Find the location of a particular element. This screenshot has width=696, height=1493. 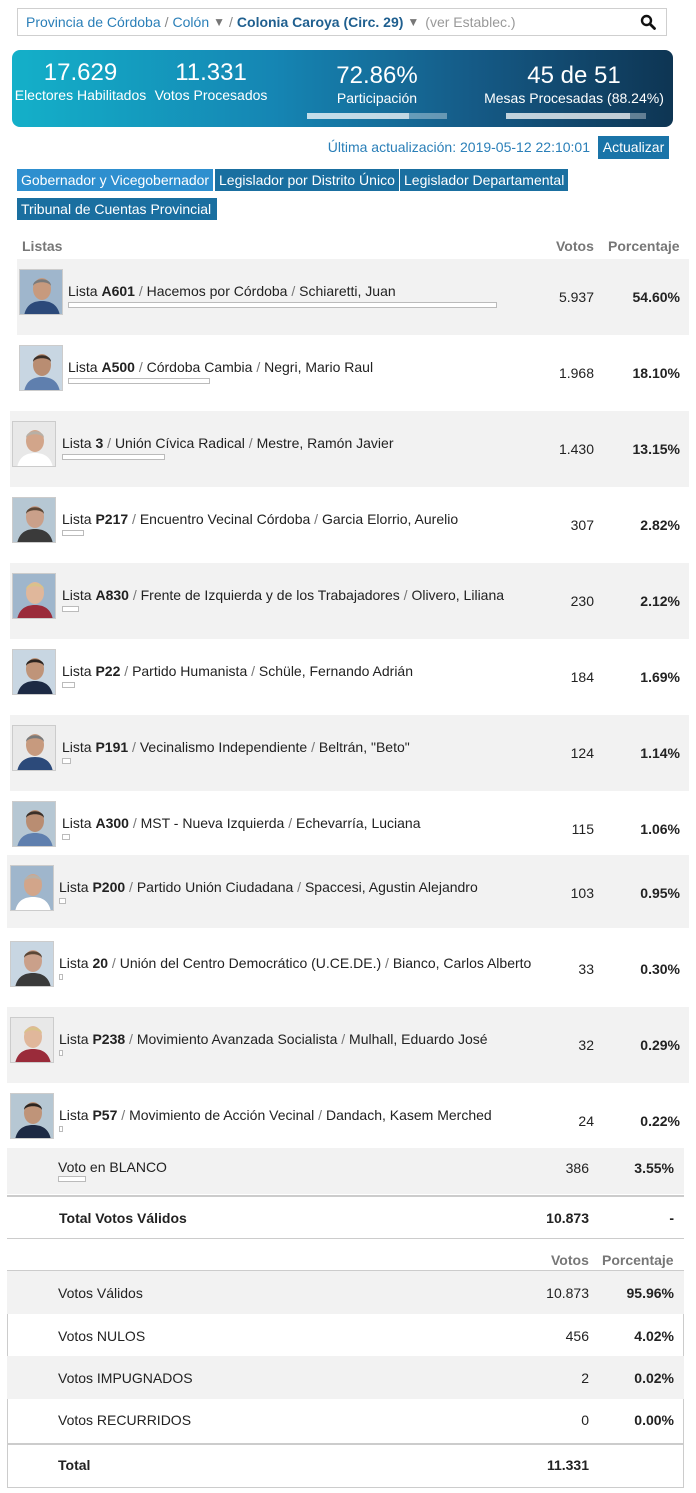

summary-row: Votos RECURRIDOS 0 0.00% is located at coordinates (345, 1419).